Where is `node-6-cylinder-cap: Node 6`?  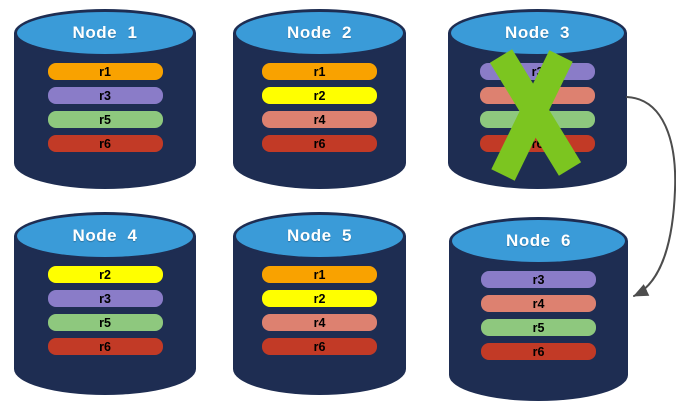
node-6-cylinder-cap: Node 6 is located at coordinates (538, 241).